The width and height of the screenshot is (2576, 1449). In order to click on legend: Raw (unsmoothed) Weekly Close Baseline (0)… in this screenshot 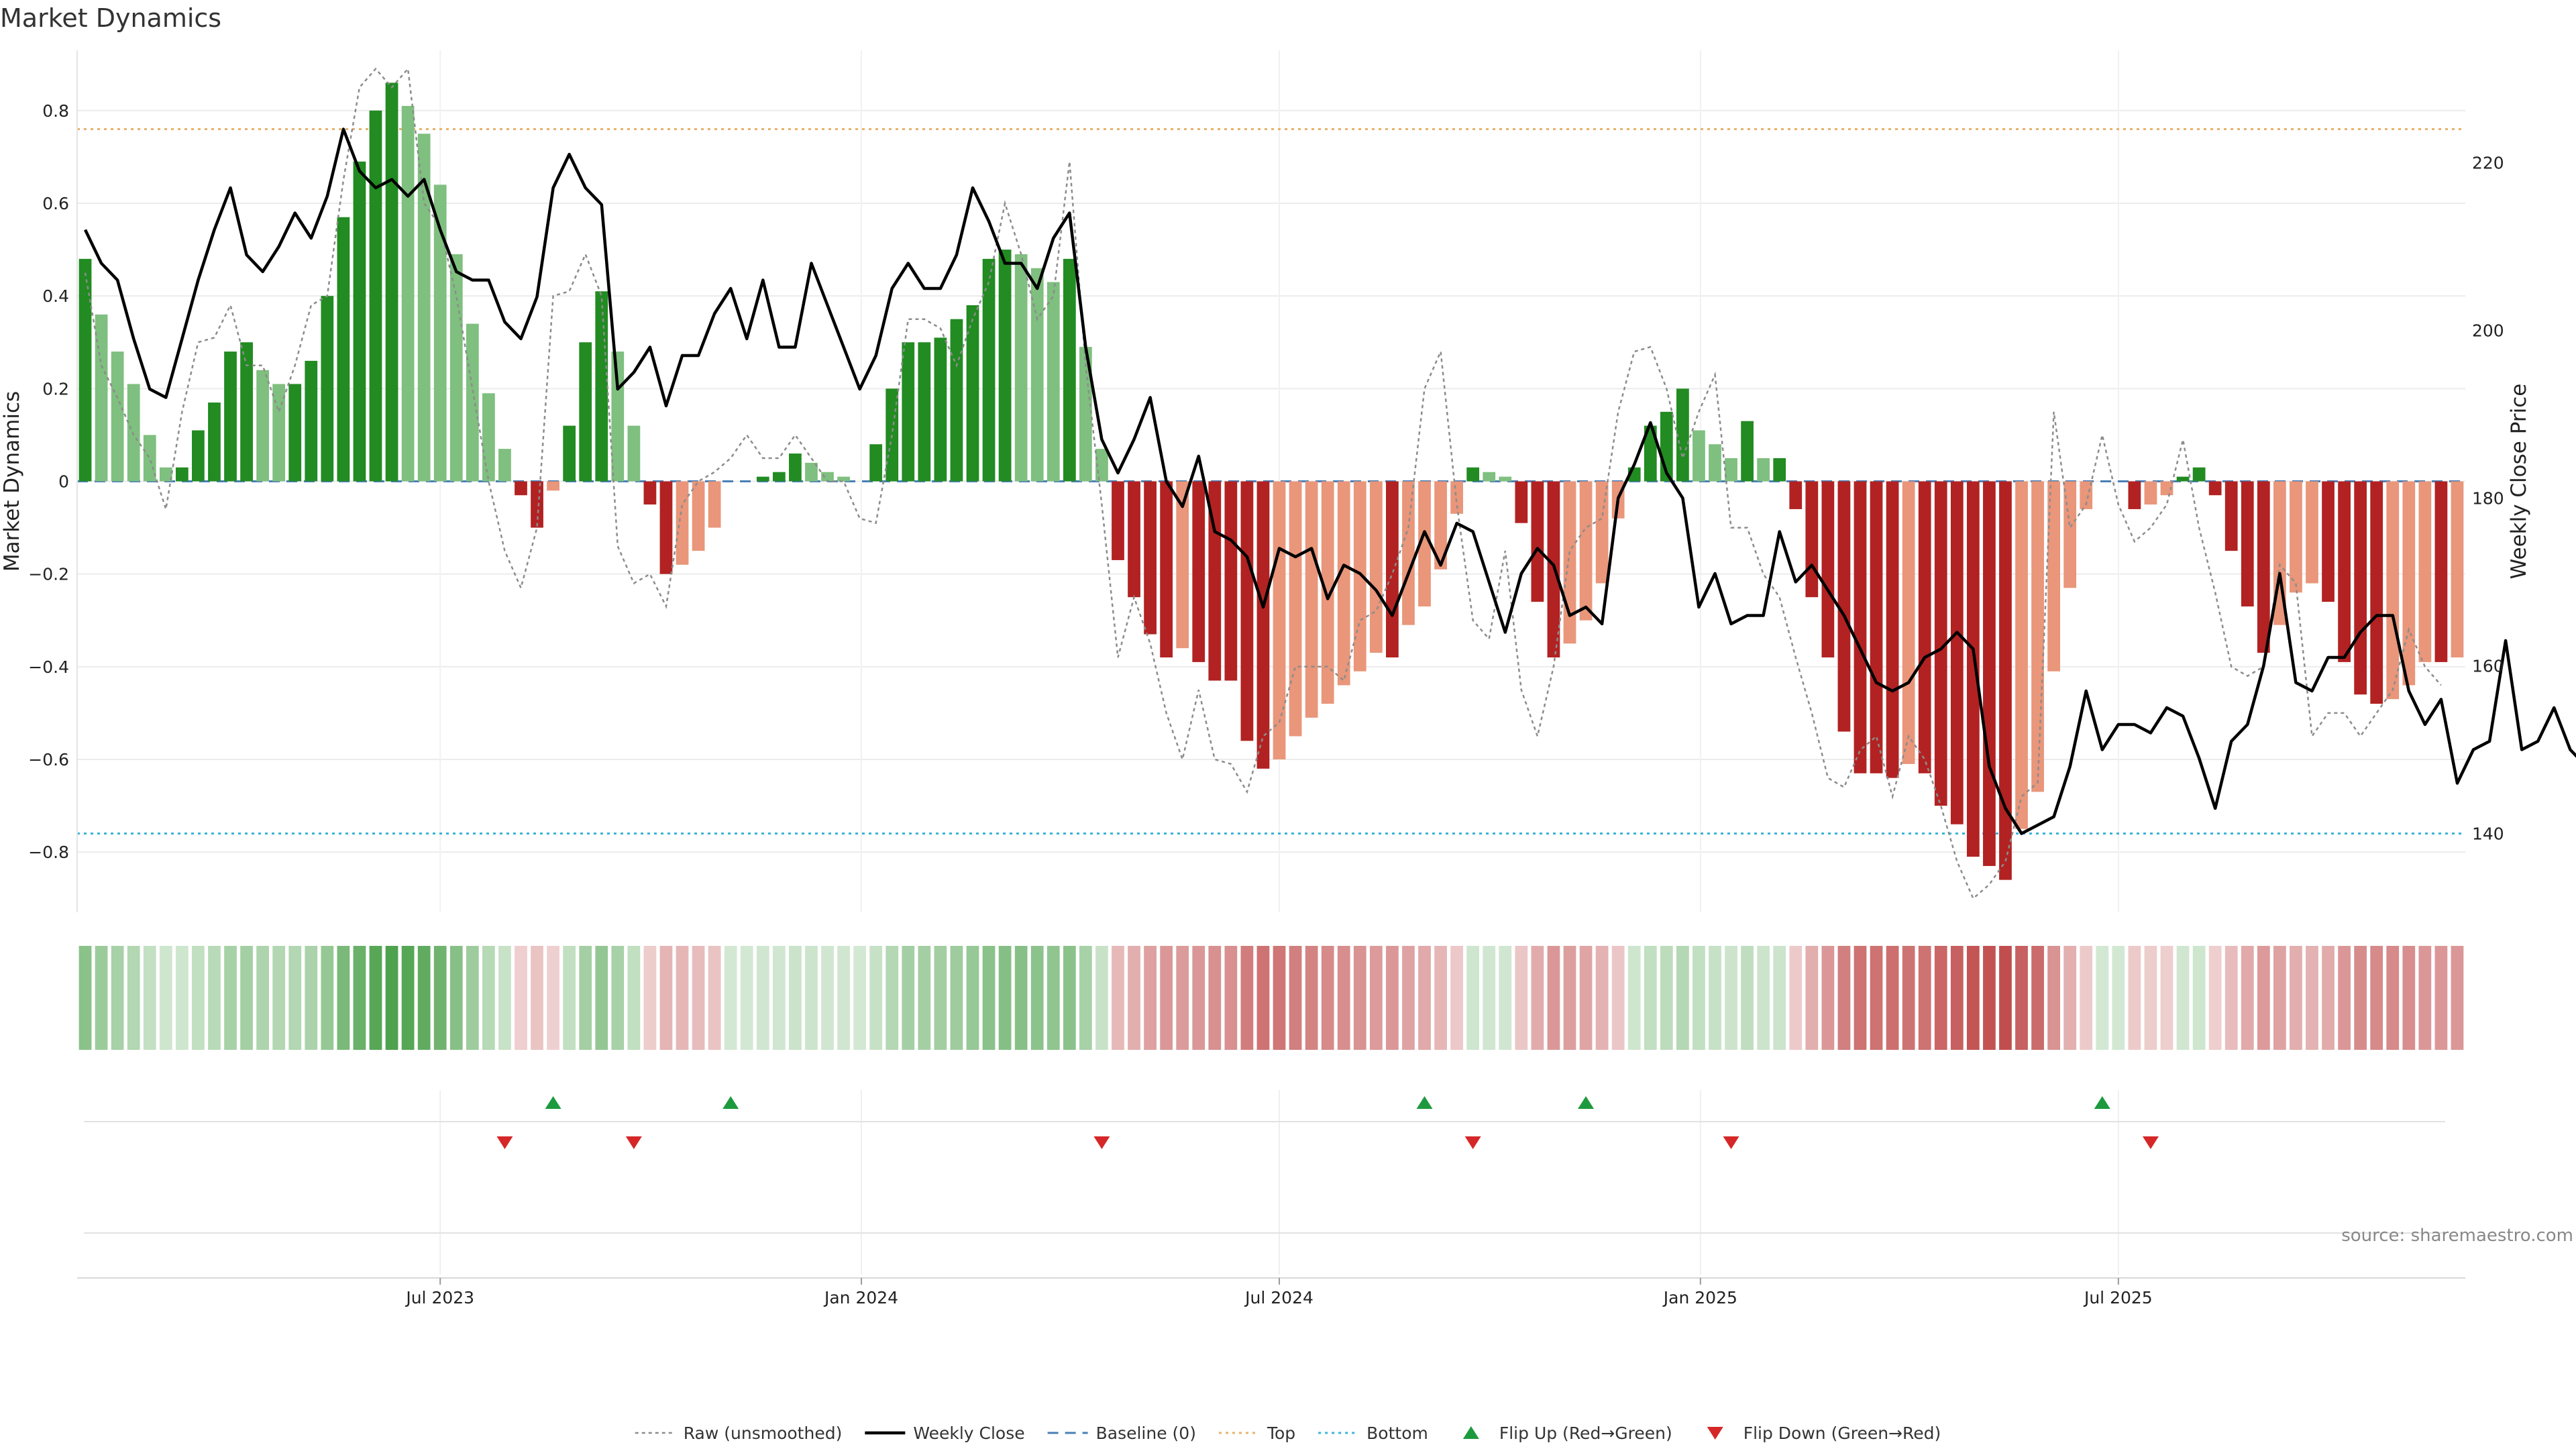, I will do `click(1288, 1433)`.